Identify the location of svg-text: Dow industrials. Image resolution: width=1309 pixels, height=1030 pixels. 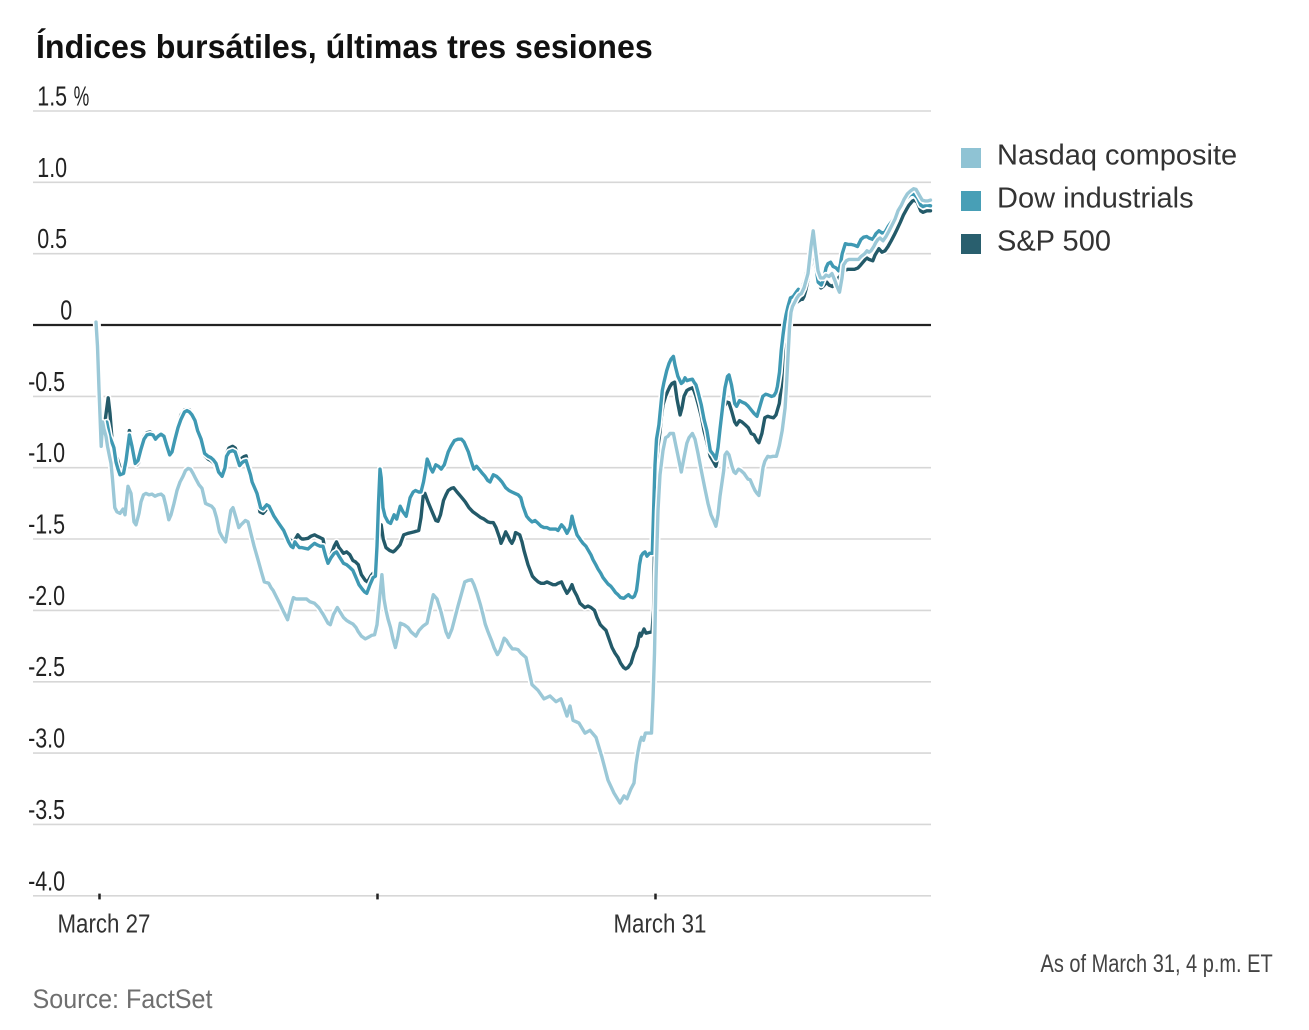
(1095, 199).